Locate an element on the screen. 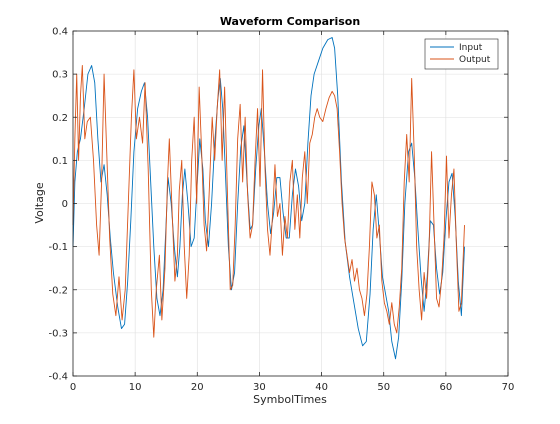  x-tick-label: 30 is located at coordinates (259, 387).